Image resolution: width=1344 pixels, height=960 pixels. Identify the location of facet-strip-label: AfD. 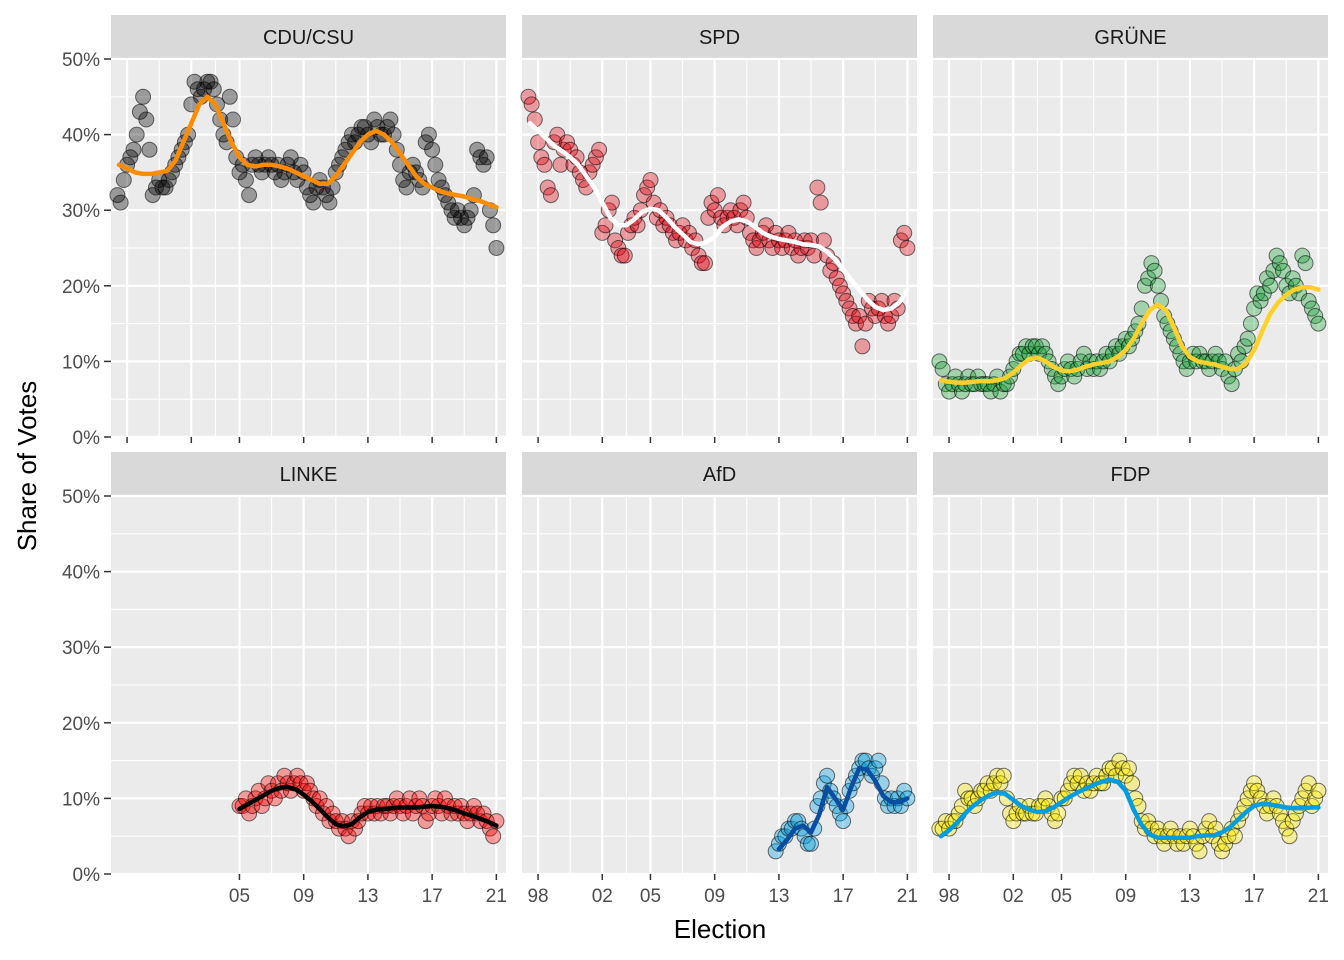
(719, 475).